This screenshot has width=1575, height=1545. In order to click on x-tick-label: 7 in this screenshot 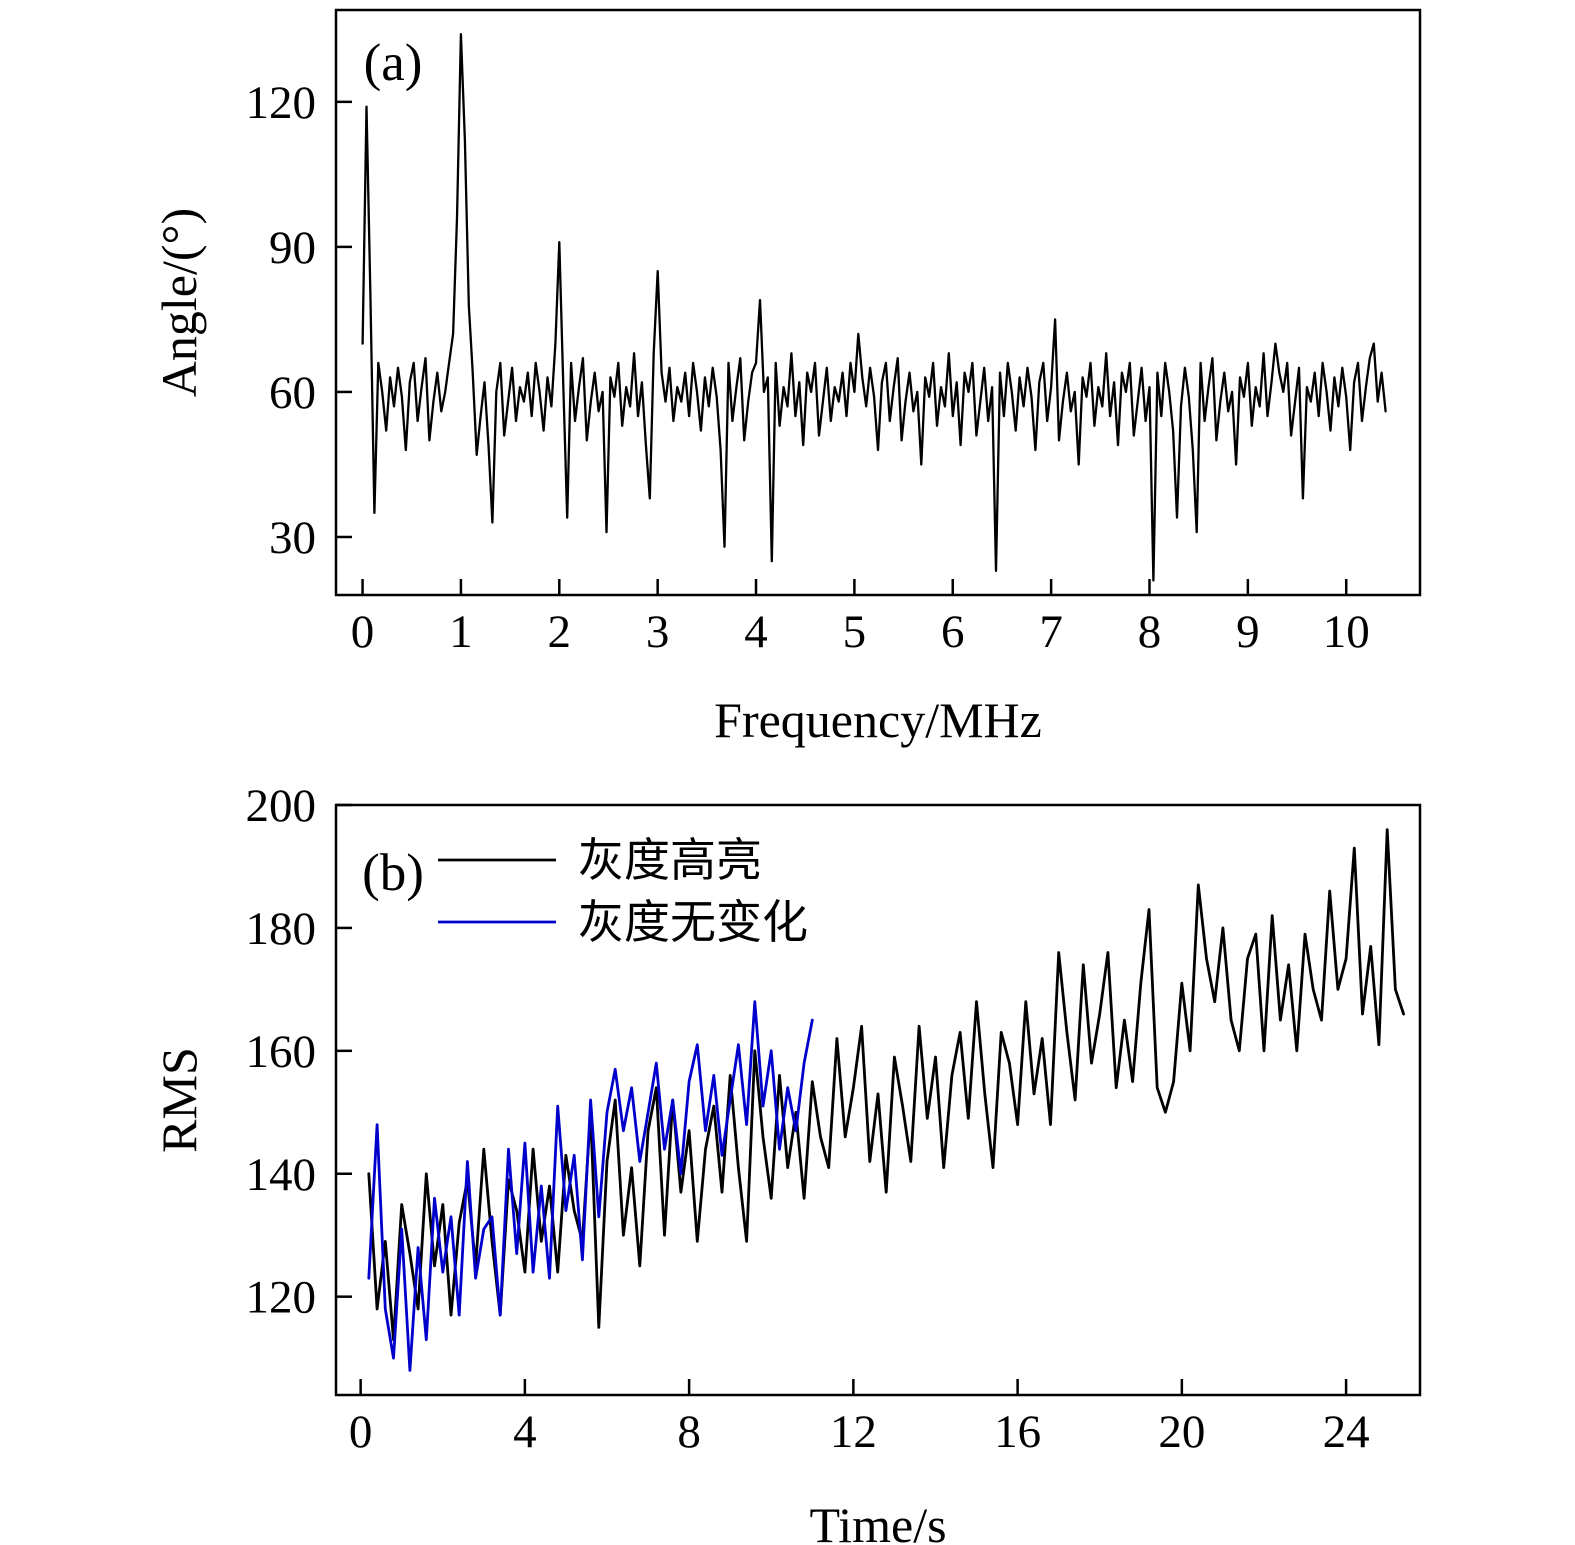, I will do `click(1051, 632)`.